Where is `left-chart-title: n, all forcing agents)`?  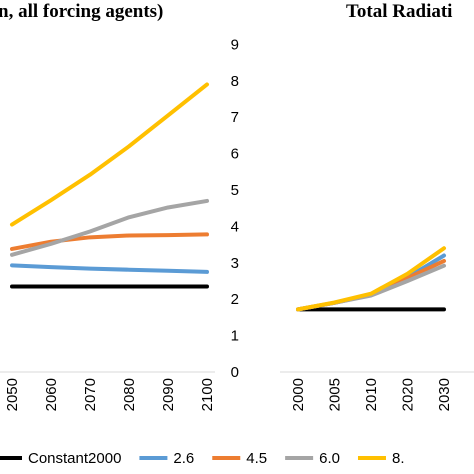
left-chart-title: n, all forcing agents) is located at coordinates (81, 11).